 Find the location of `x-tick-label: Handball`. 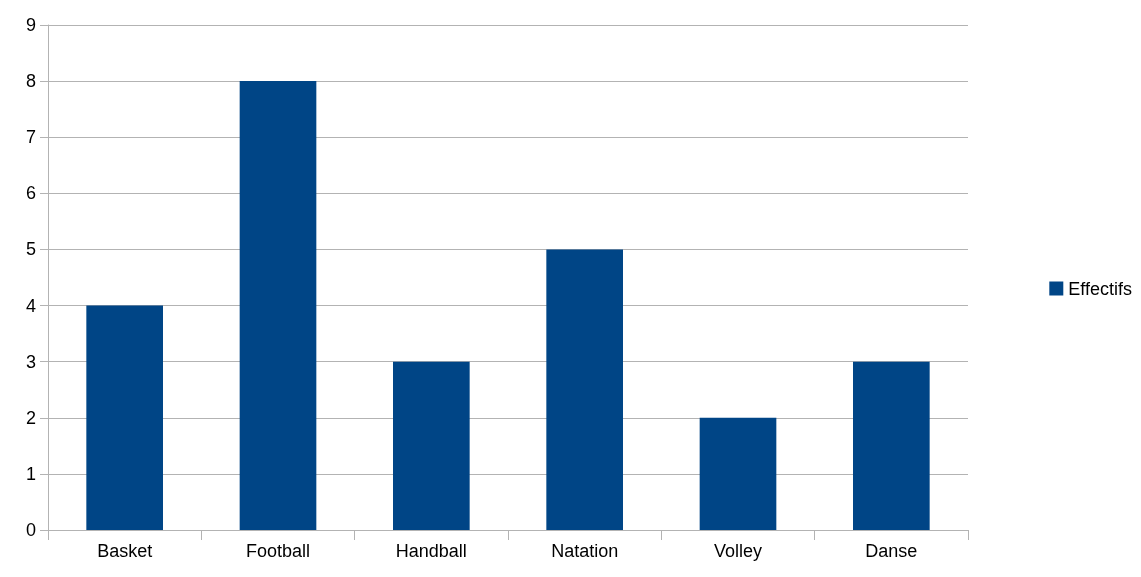

x-tick-label: Handball is located at coordinates (431, 551).